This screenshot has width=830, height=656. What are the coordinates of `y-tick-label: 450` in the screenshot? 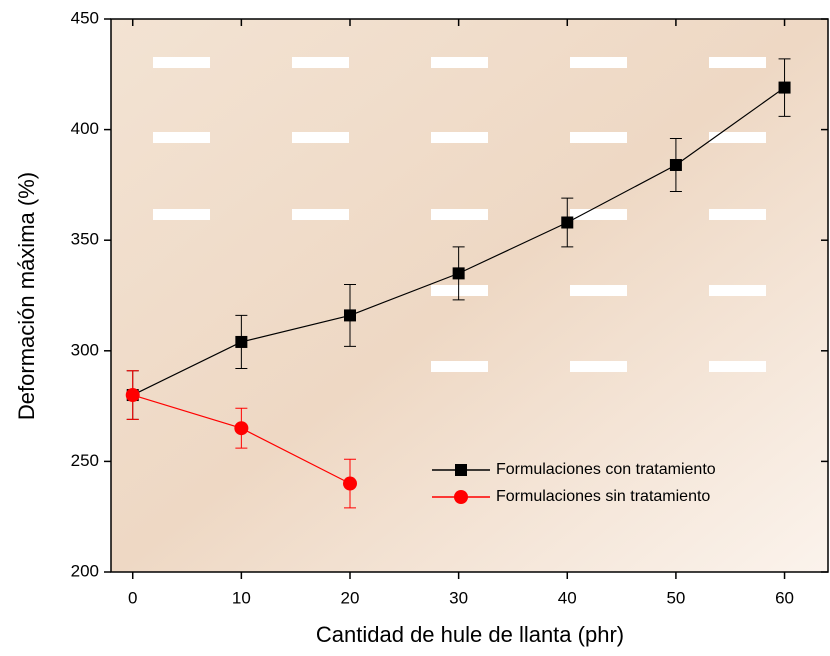 It's located at (85, 17).